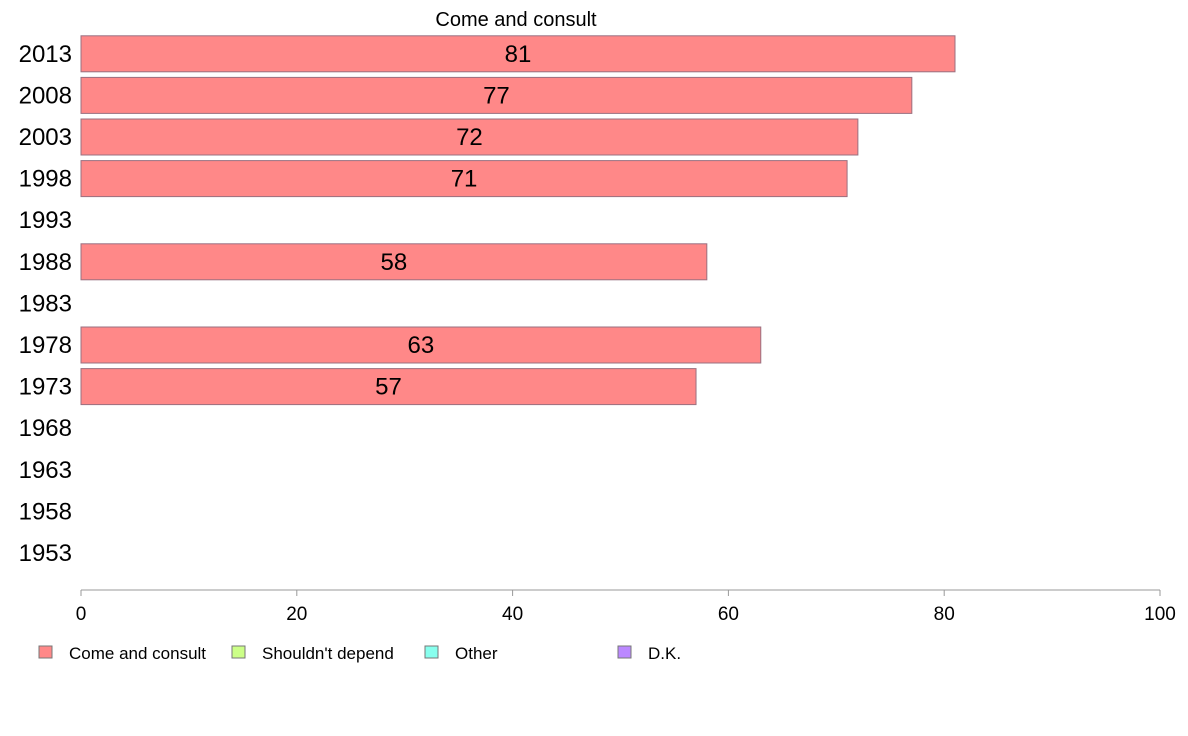 Image resolution: width=1188 pixels, height=736 pixels. What do you see at coordinates (45, 262) in the screenshot?
I see `year-label: 1988` at bounding box center [45, 262].